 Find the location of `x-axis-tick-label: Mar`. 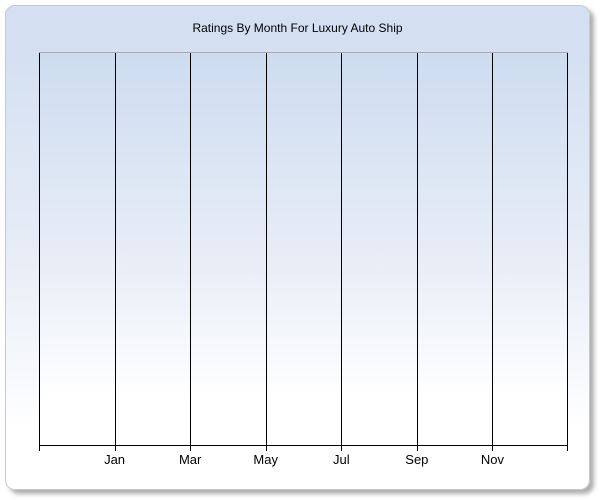

x-axis-tick-label: Mar is located at coordinates (190, 459).